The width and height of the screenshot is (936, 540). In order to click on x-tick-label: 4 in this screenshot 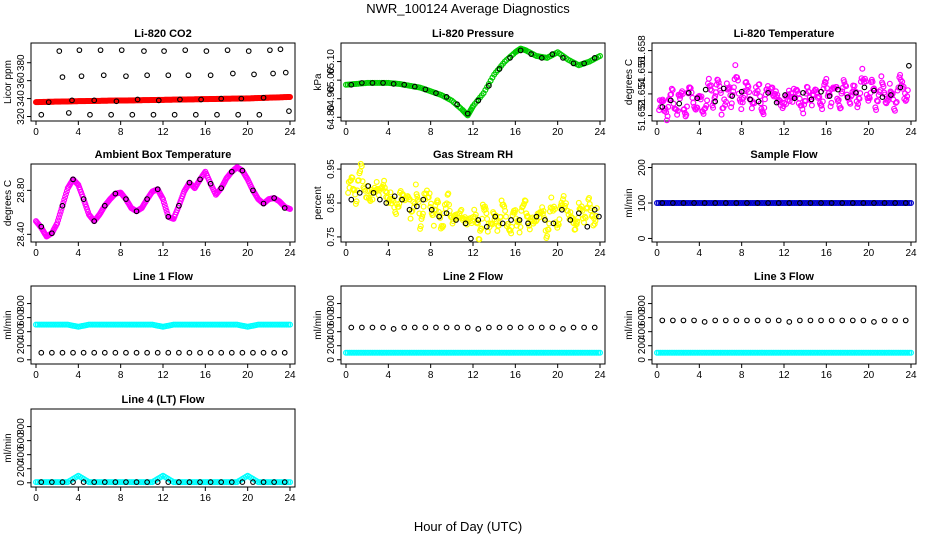, I will do `click(389, 375)`.